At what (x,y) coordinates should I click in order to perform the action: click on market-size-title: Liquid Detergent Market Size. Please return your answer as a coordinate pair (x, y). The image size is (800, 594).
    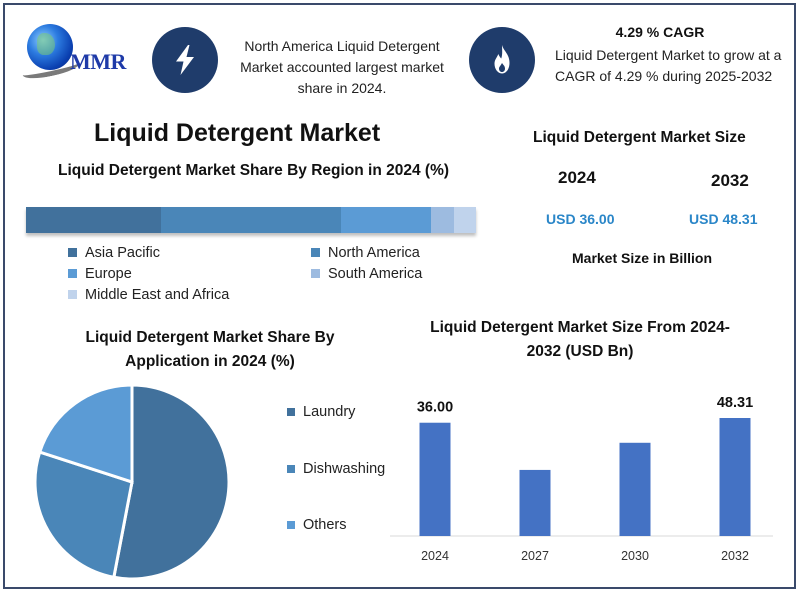
    Looking at the image, I should click on (639, 137).